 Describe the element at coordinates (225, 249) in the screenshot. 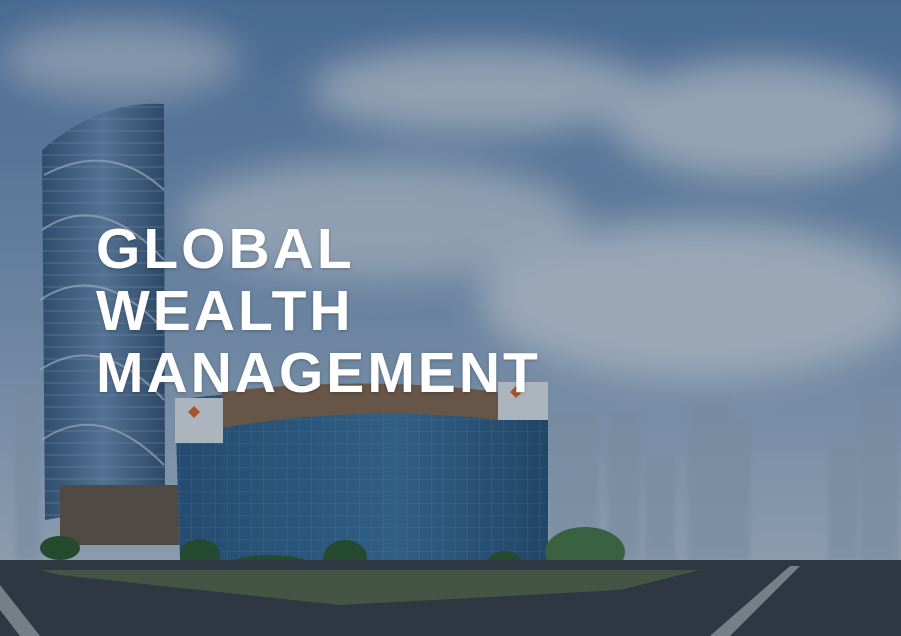

I see `heading-line: GLOBAL` at that location.